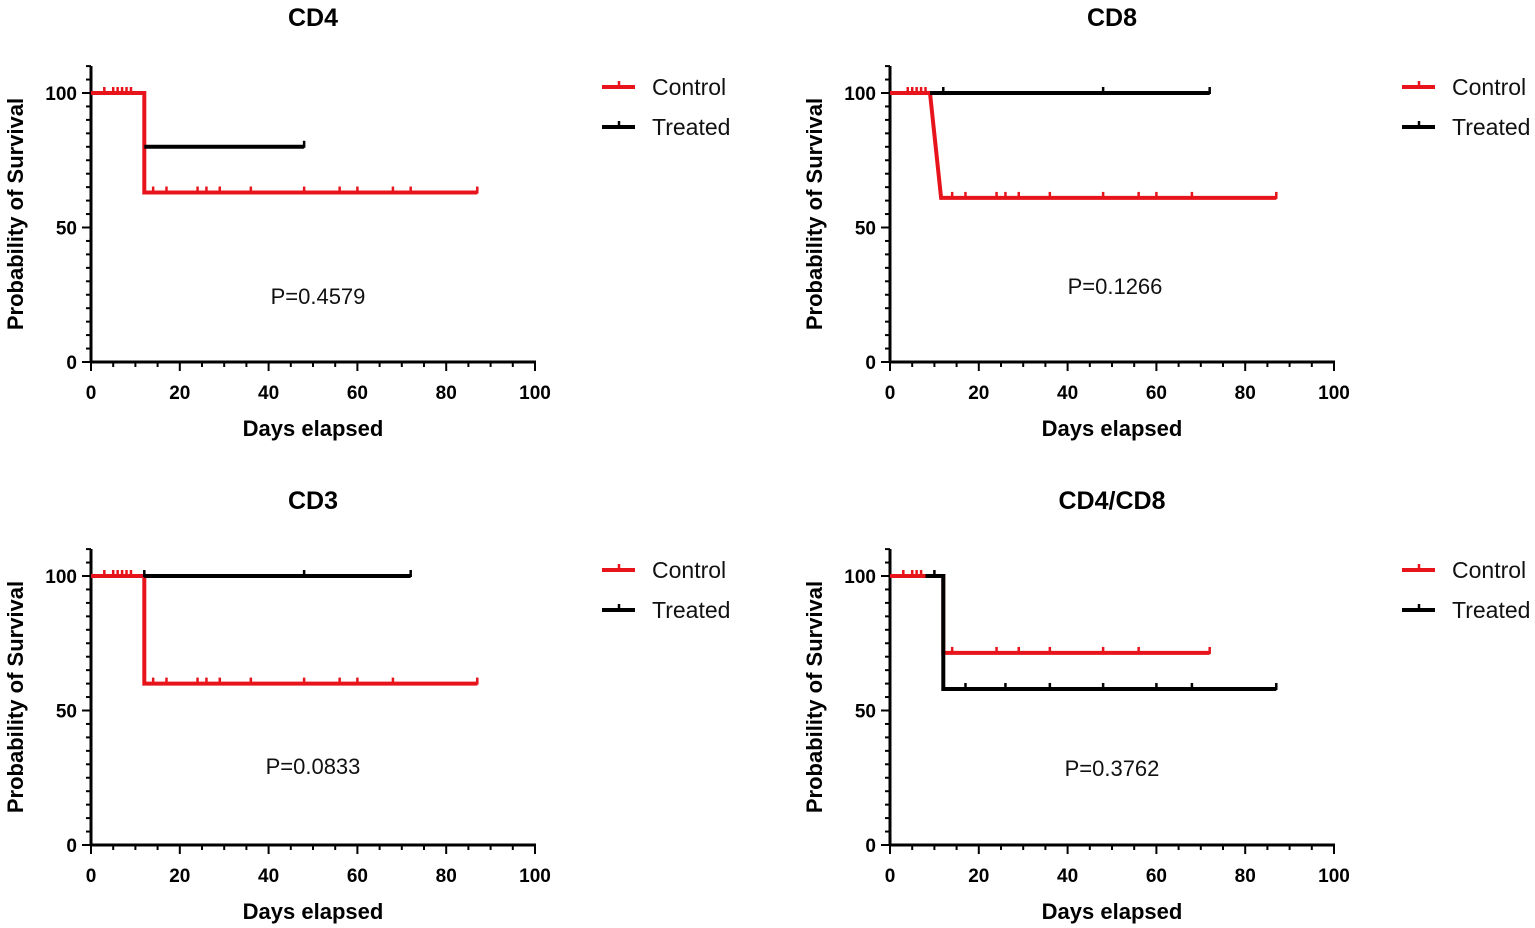 Image resolution: width=1535 pixels, height=928 pixels. I want to click on chart-title: CD4/CD8, so click(1112, 501).